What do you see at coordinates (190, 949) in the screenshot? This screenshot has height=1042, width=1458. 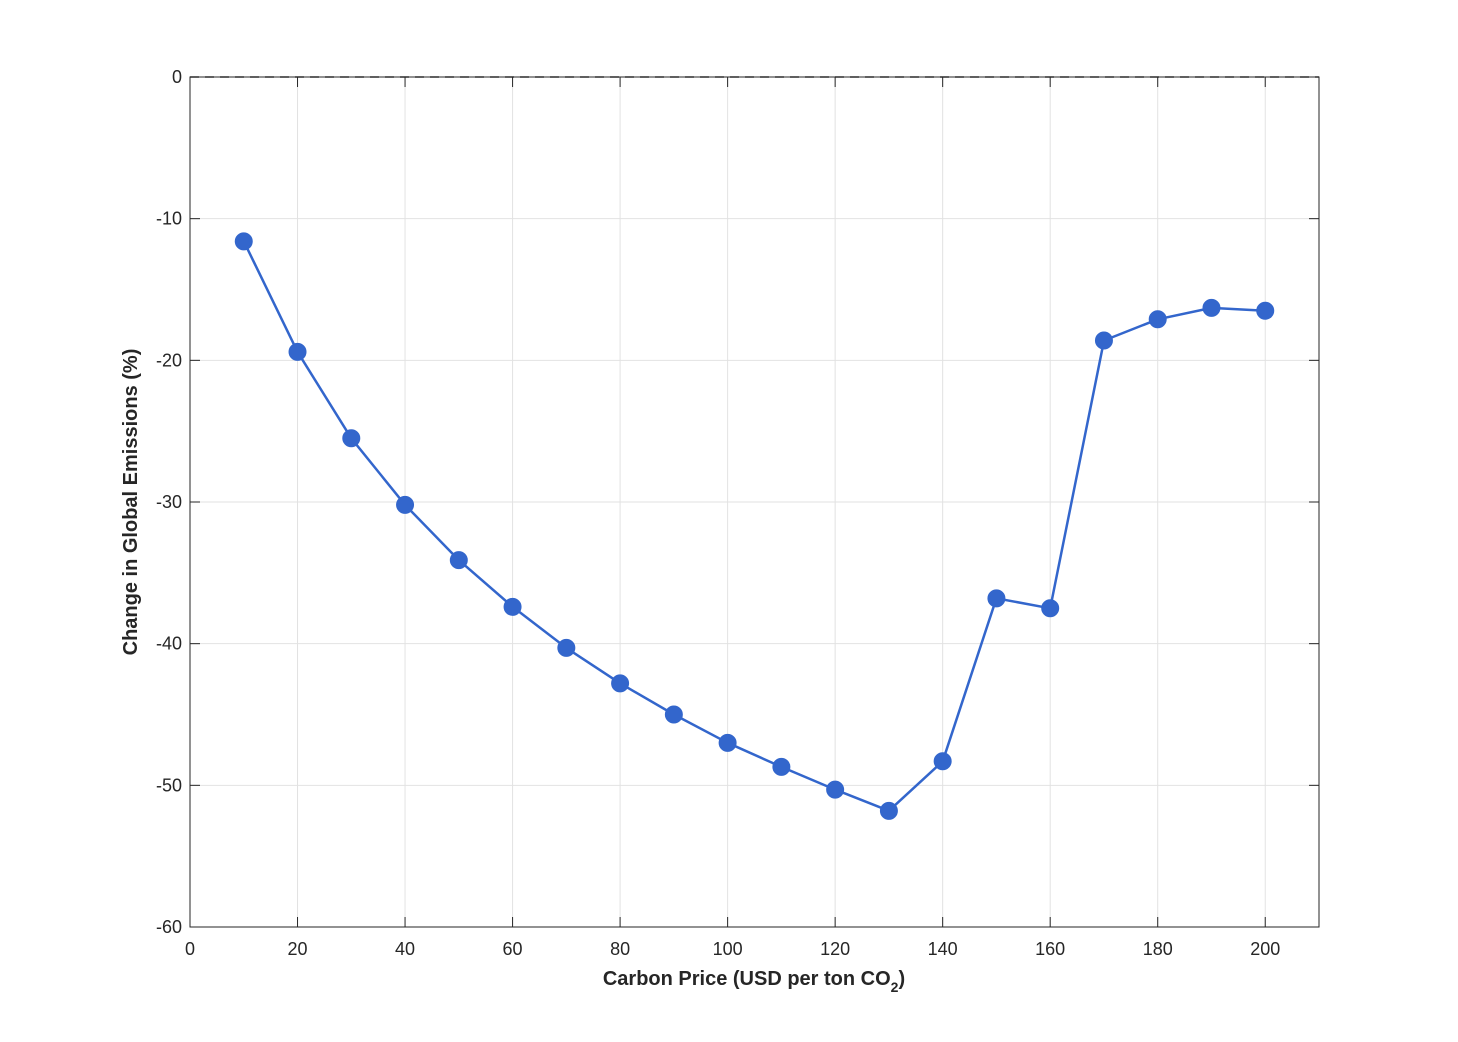 I see `x-tick-label: 0` at bounding box center [190, 949].